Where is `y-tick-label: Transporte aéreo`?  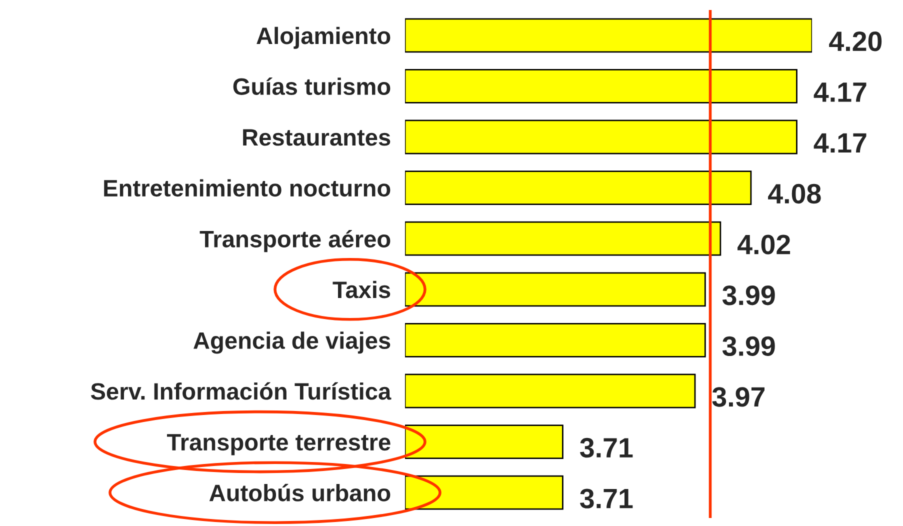 y-tick-label: Transporte aéreo is located at coordinates (295, 241).